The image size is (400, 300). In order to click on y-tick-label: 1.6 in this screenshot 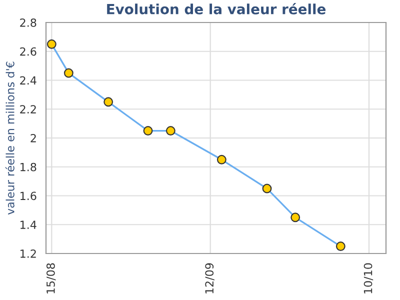, I will do `click(28, 196)`.